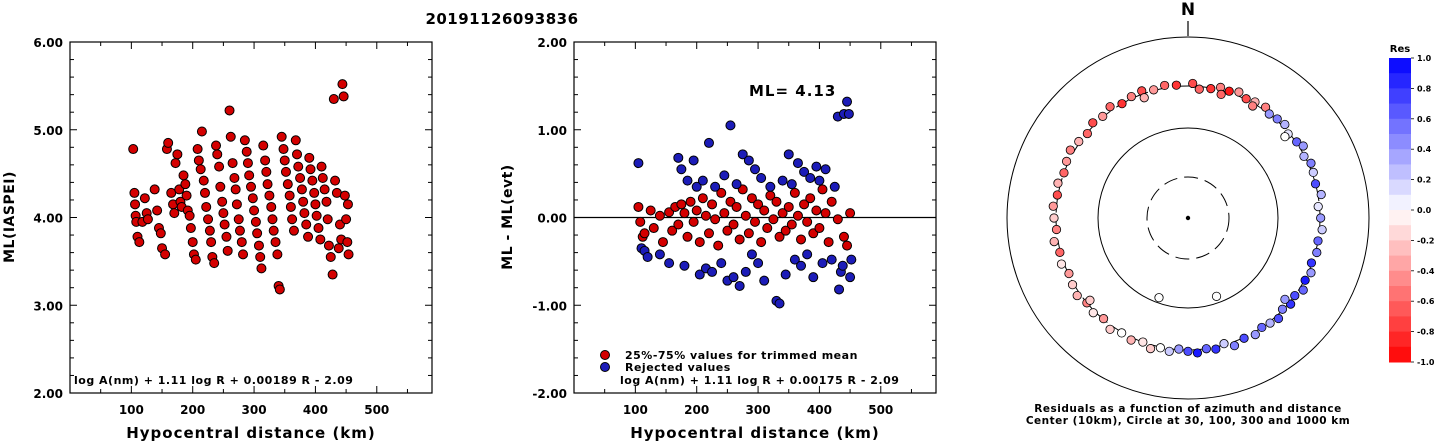  Describe the element at coordinates (1426, 240) in the screenshot. I see `colorbar-tick-label: -0.2` at that location.